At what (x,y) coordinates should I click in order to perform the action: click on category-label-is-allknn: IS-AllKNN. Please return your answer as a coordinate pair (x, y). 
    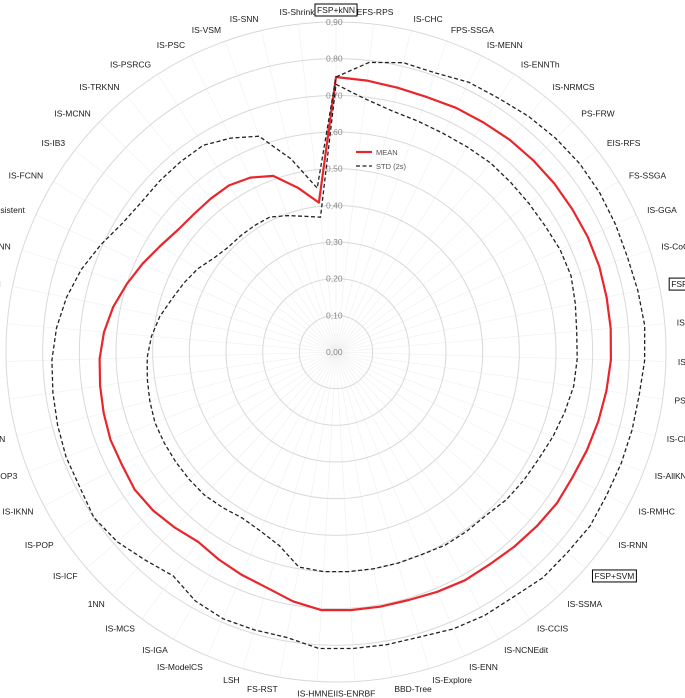
    Looking at the image, I should click on (670, 476).